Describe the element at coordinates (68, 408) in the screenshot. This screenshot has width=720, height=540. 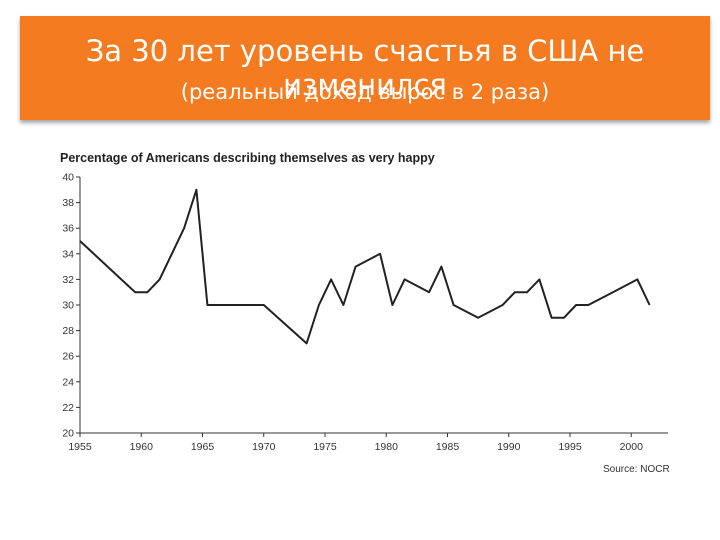
I see `y-tick-label: 22` at that location.